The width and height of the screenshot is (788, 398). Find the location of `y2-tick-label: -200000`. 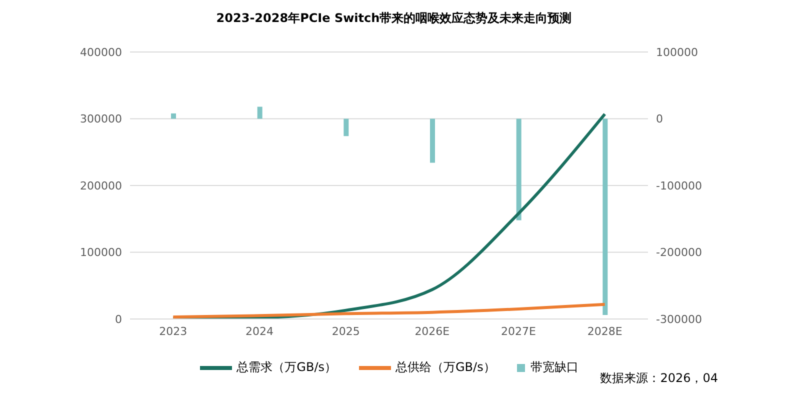

y2-tick-label: -200000 is located at coordinates (679, 253).